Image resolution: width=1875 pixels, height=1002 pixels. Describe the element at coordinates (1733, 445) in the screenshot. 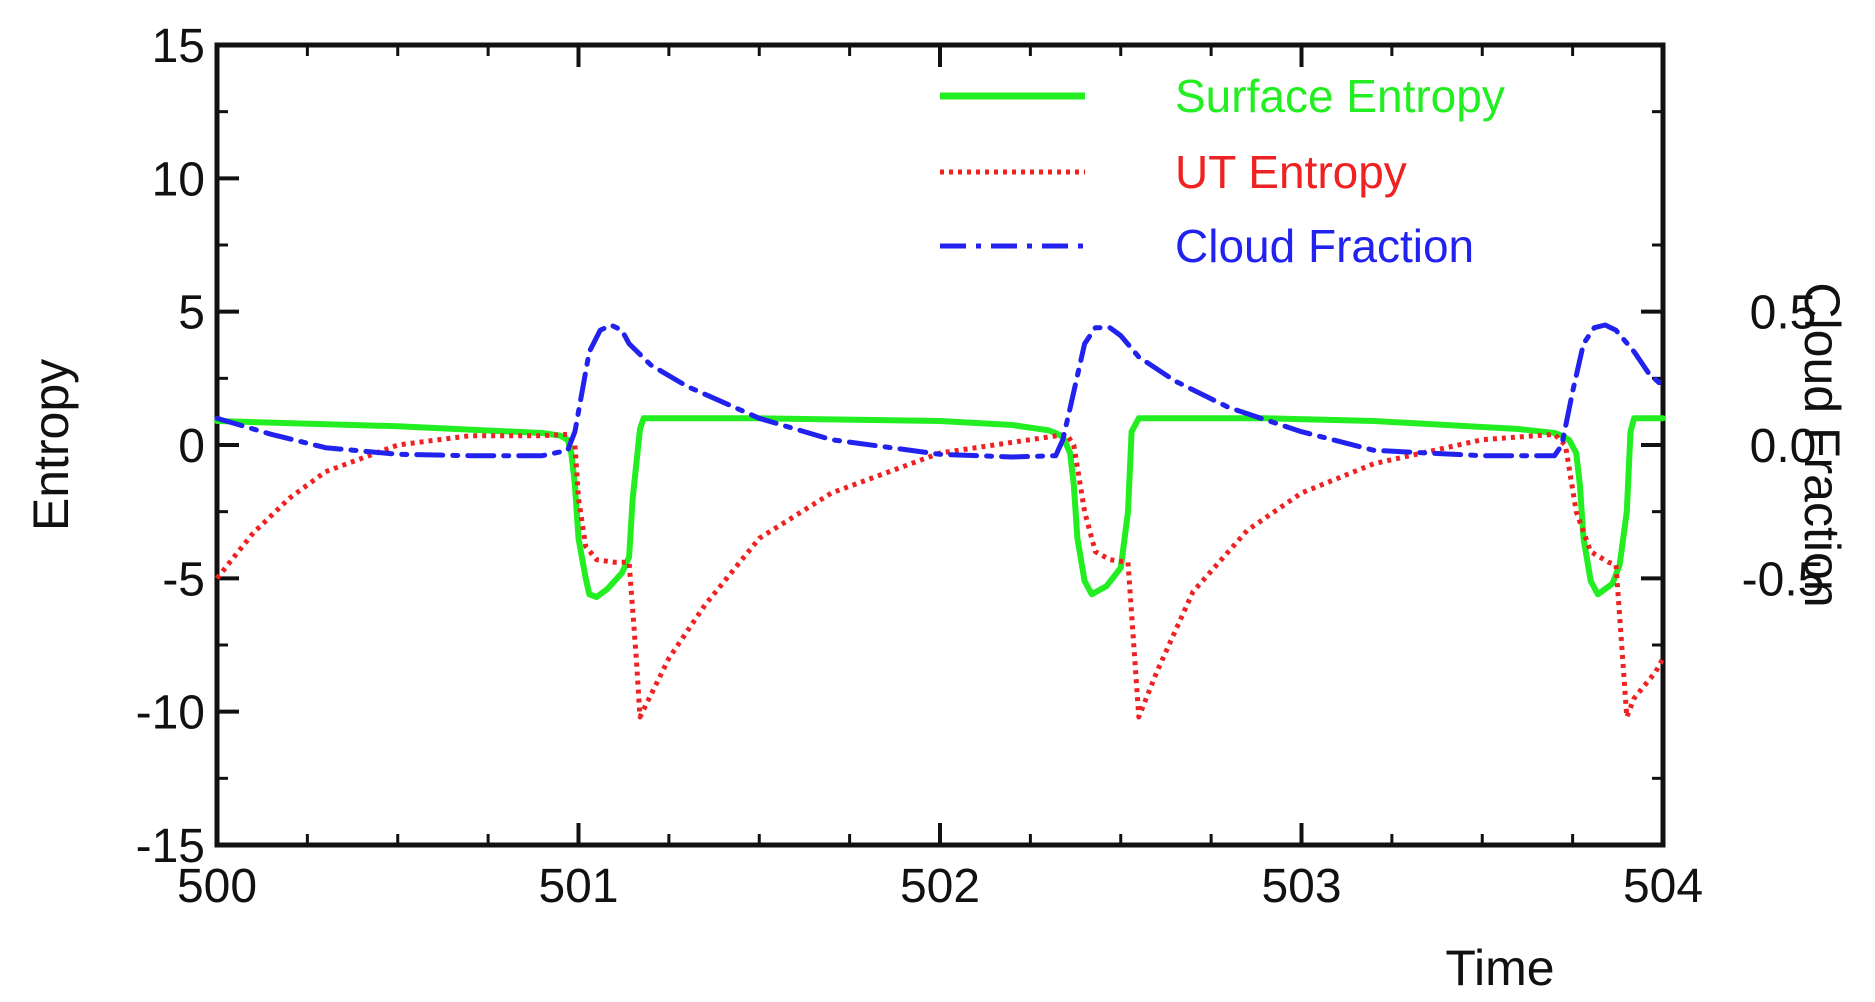

I see `y-right-axis-ticks: -0.5 0.0 0.5` at that location.